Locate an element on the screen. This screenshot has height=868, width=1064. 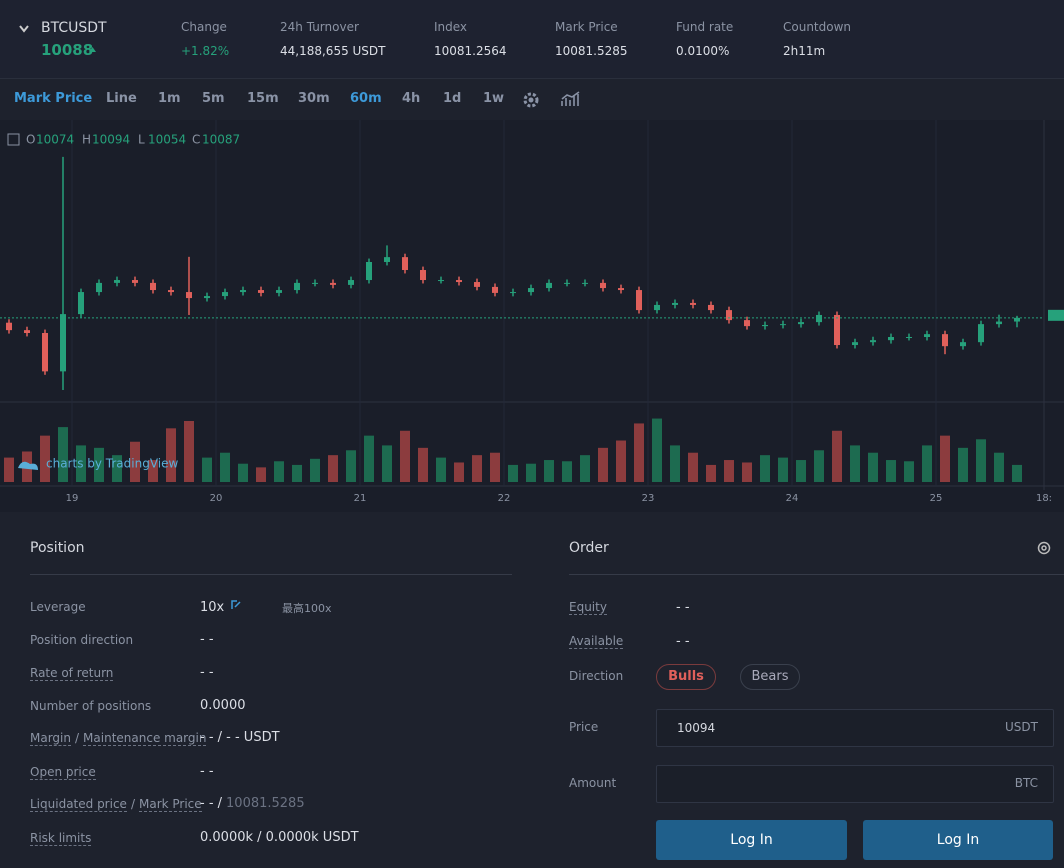
row-label: Margin / Maintenance margin is located at coordinates (118, 738).